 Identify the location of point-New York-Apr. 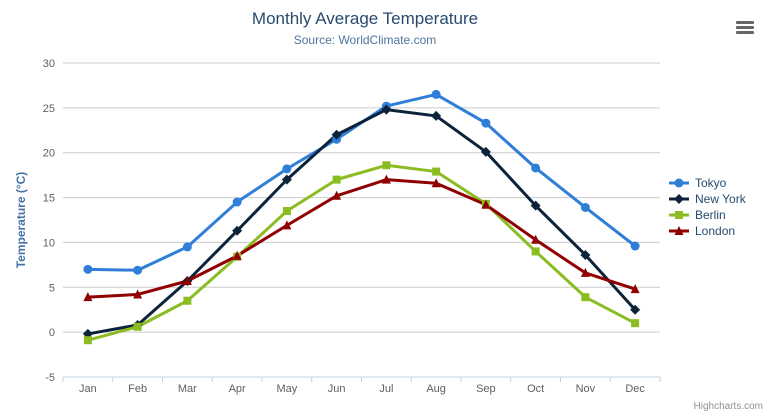
(237, 230).